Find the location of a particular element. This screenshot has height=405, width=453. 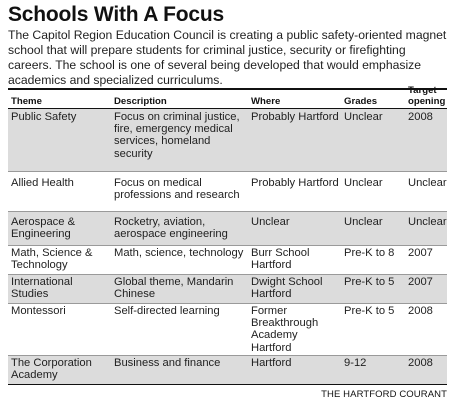

cell-description: Business and finance is located at coordinates (167, 363).